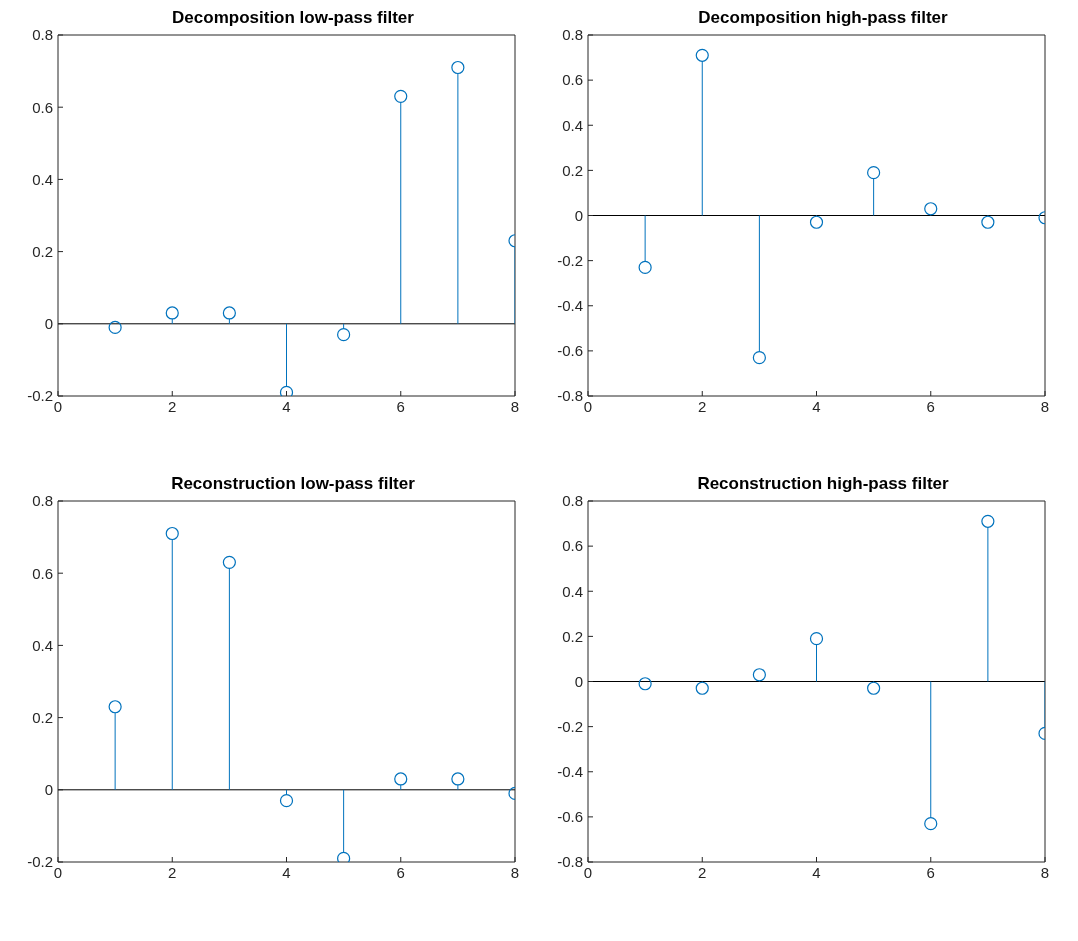 This screenshot has width=1078, height=941. I want to click on chart-title: Decomposition low-pass filter, so click(293, 17).